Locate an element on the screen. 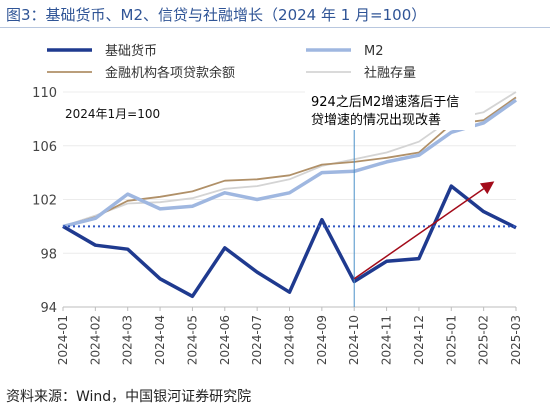 The height and width of the screenshot is (414, 550). annotation-line: 贷增速的情况出现改善 is located at coordinates (376, 120).